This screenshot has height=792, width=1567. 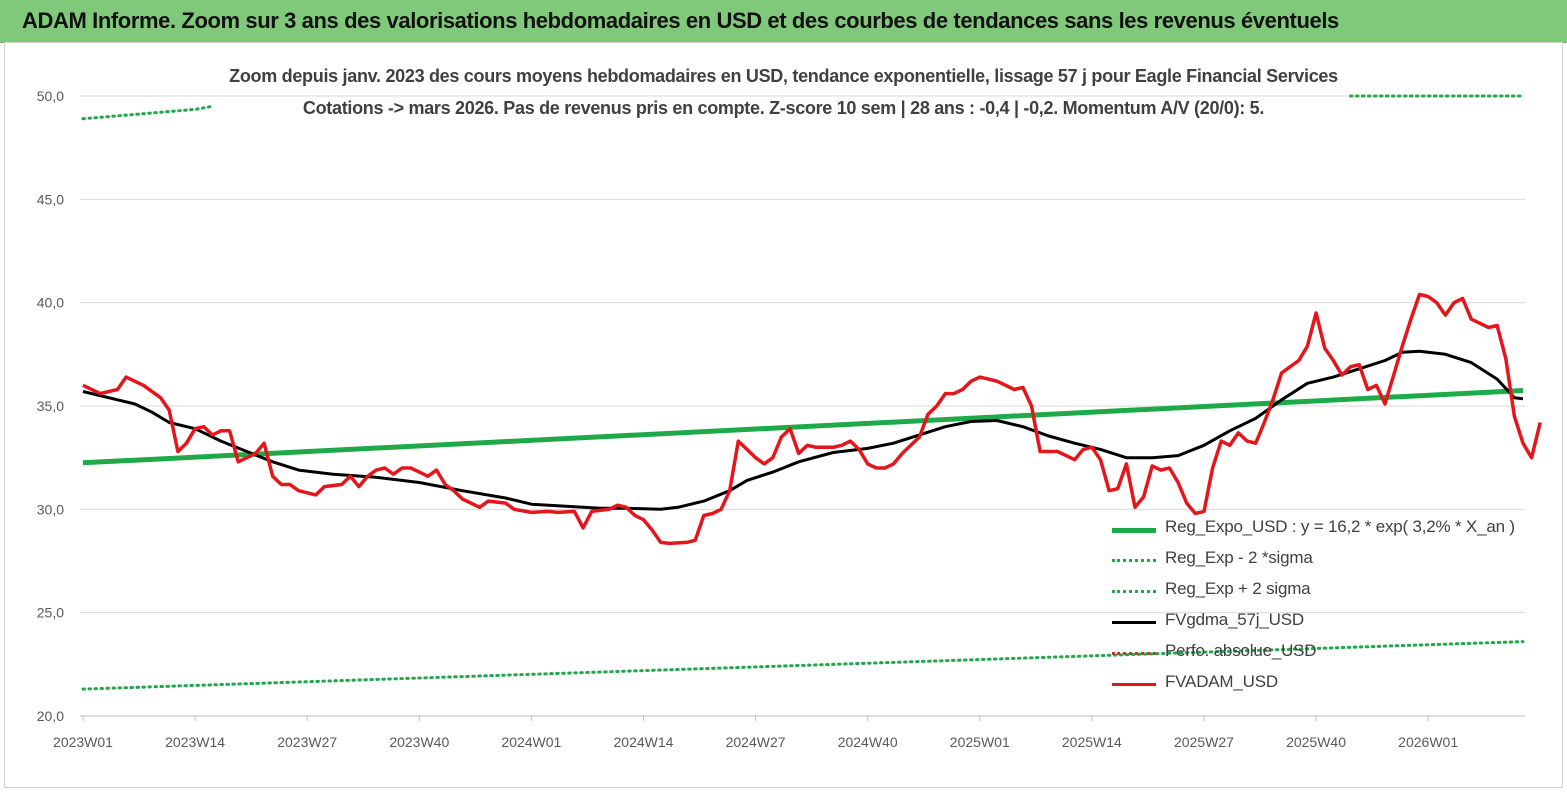 What do you see at coordinates (195, 742) in the screenshot?
I see `x-tick-label: 2023W14` at bounding box center [195, 742].